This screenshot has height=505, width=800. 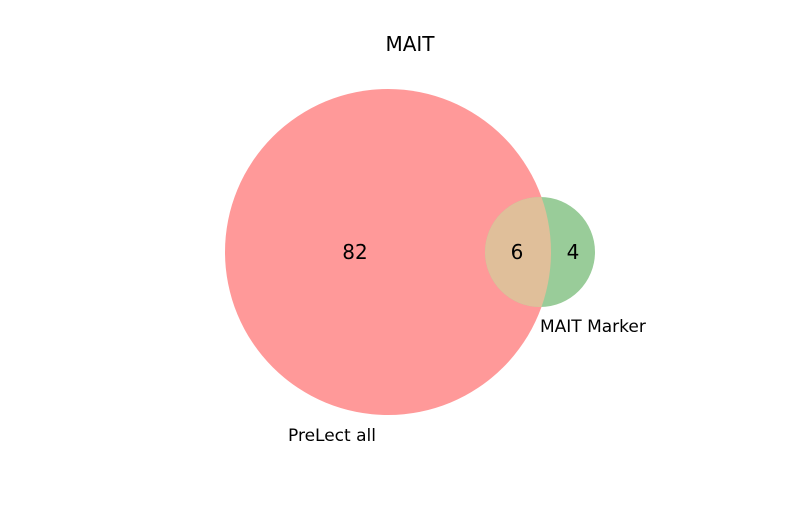 What do you see at coordinates (573, 252) in the screenshot?
I see `count-b-only: 4` at bounding box center [573, 252].